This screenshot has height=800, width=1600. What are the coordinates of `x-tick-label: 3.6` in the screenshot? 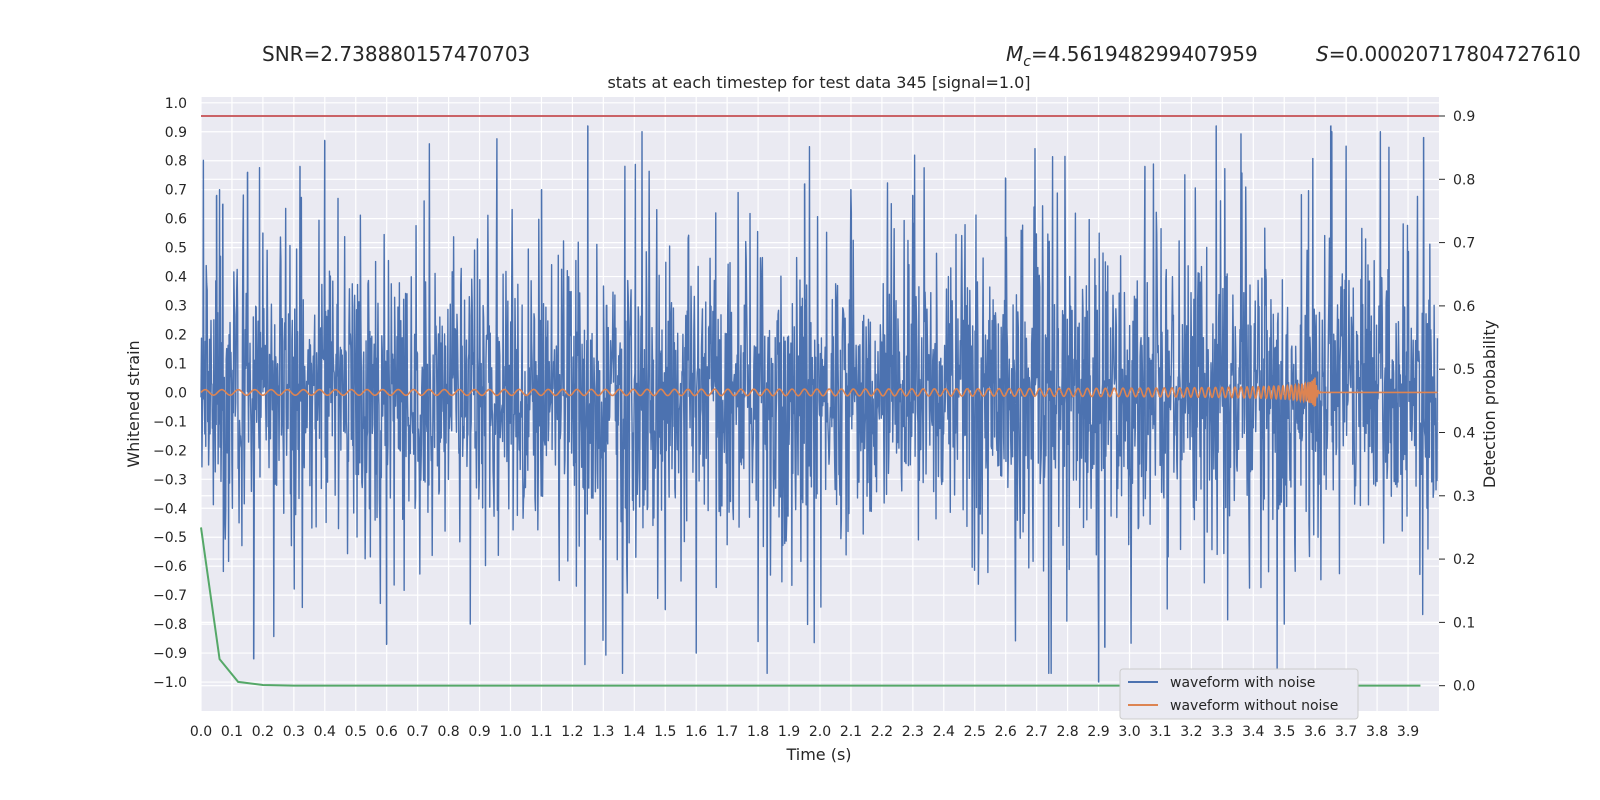 It's located at (1315, 732).